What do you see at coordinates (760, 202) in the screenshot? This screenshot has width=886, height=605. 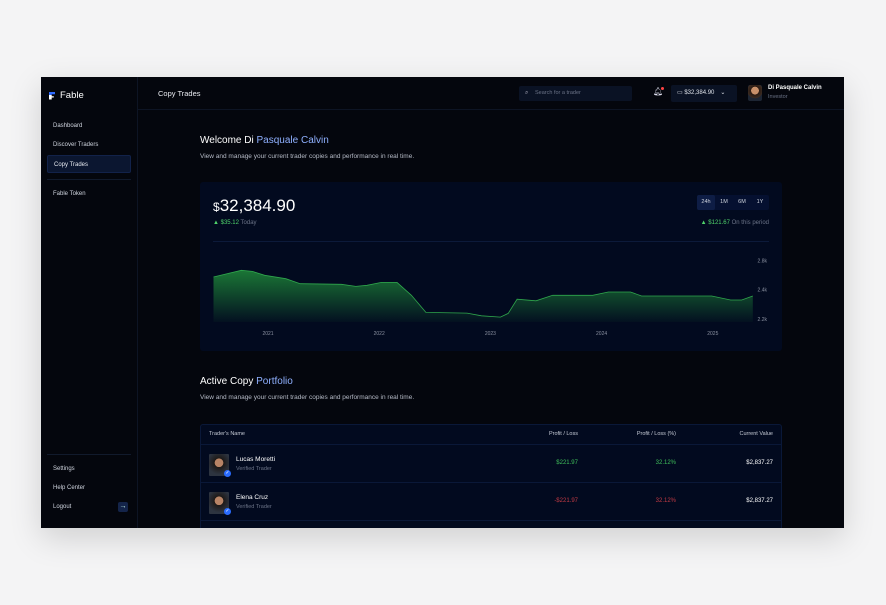 I see `tab-1y: 1Y` at bounding box center [760, 202].